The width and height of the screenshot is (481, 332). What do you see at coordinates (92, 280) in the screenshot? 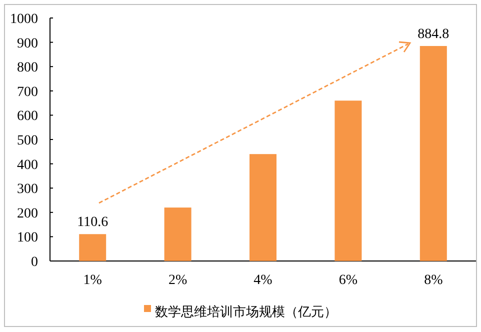
I see `x-tick-label: 1%` at bounding box center [92, 280].